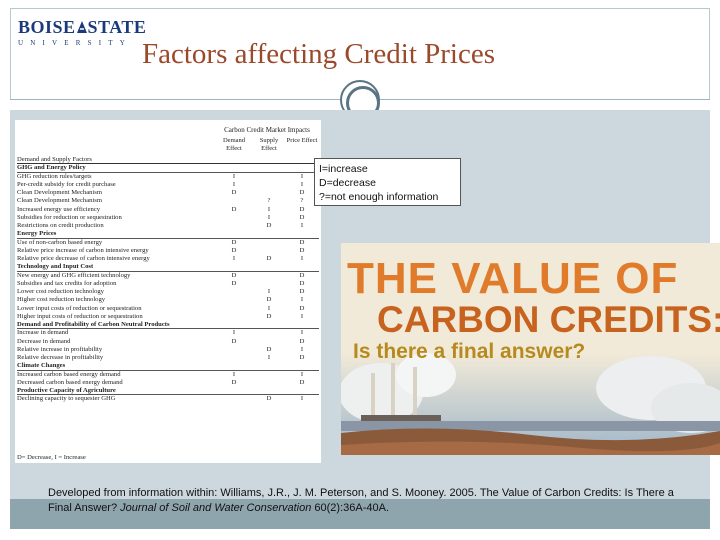  Describe the element at coordinates (37, 234) in the screenshot. I see `row-label: Energy Prices` at that location.